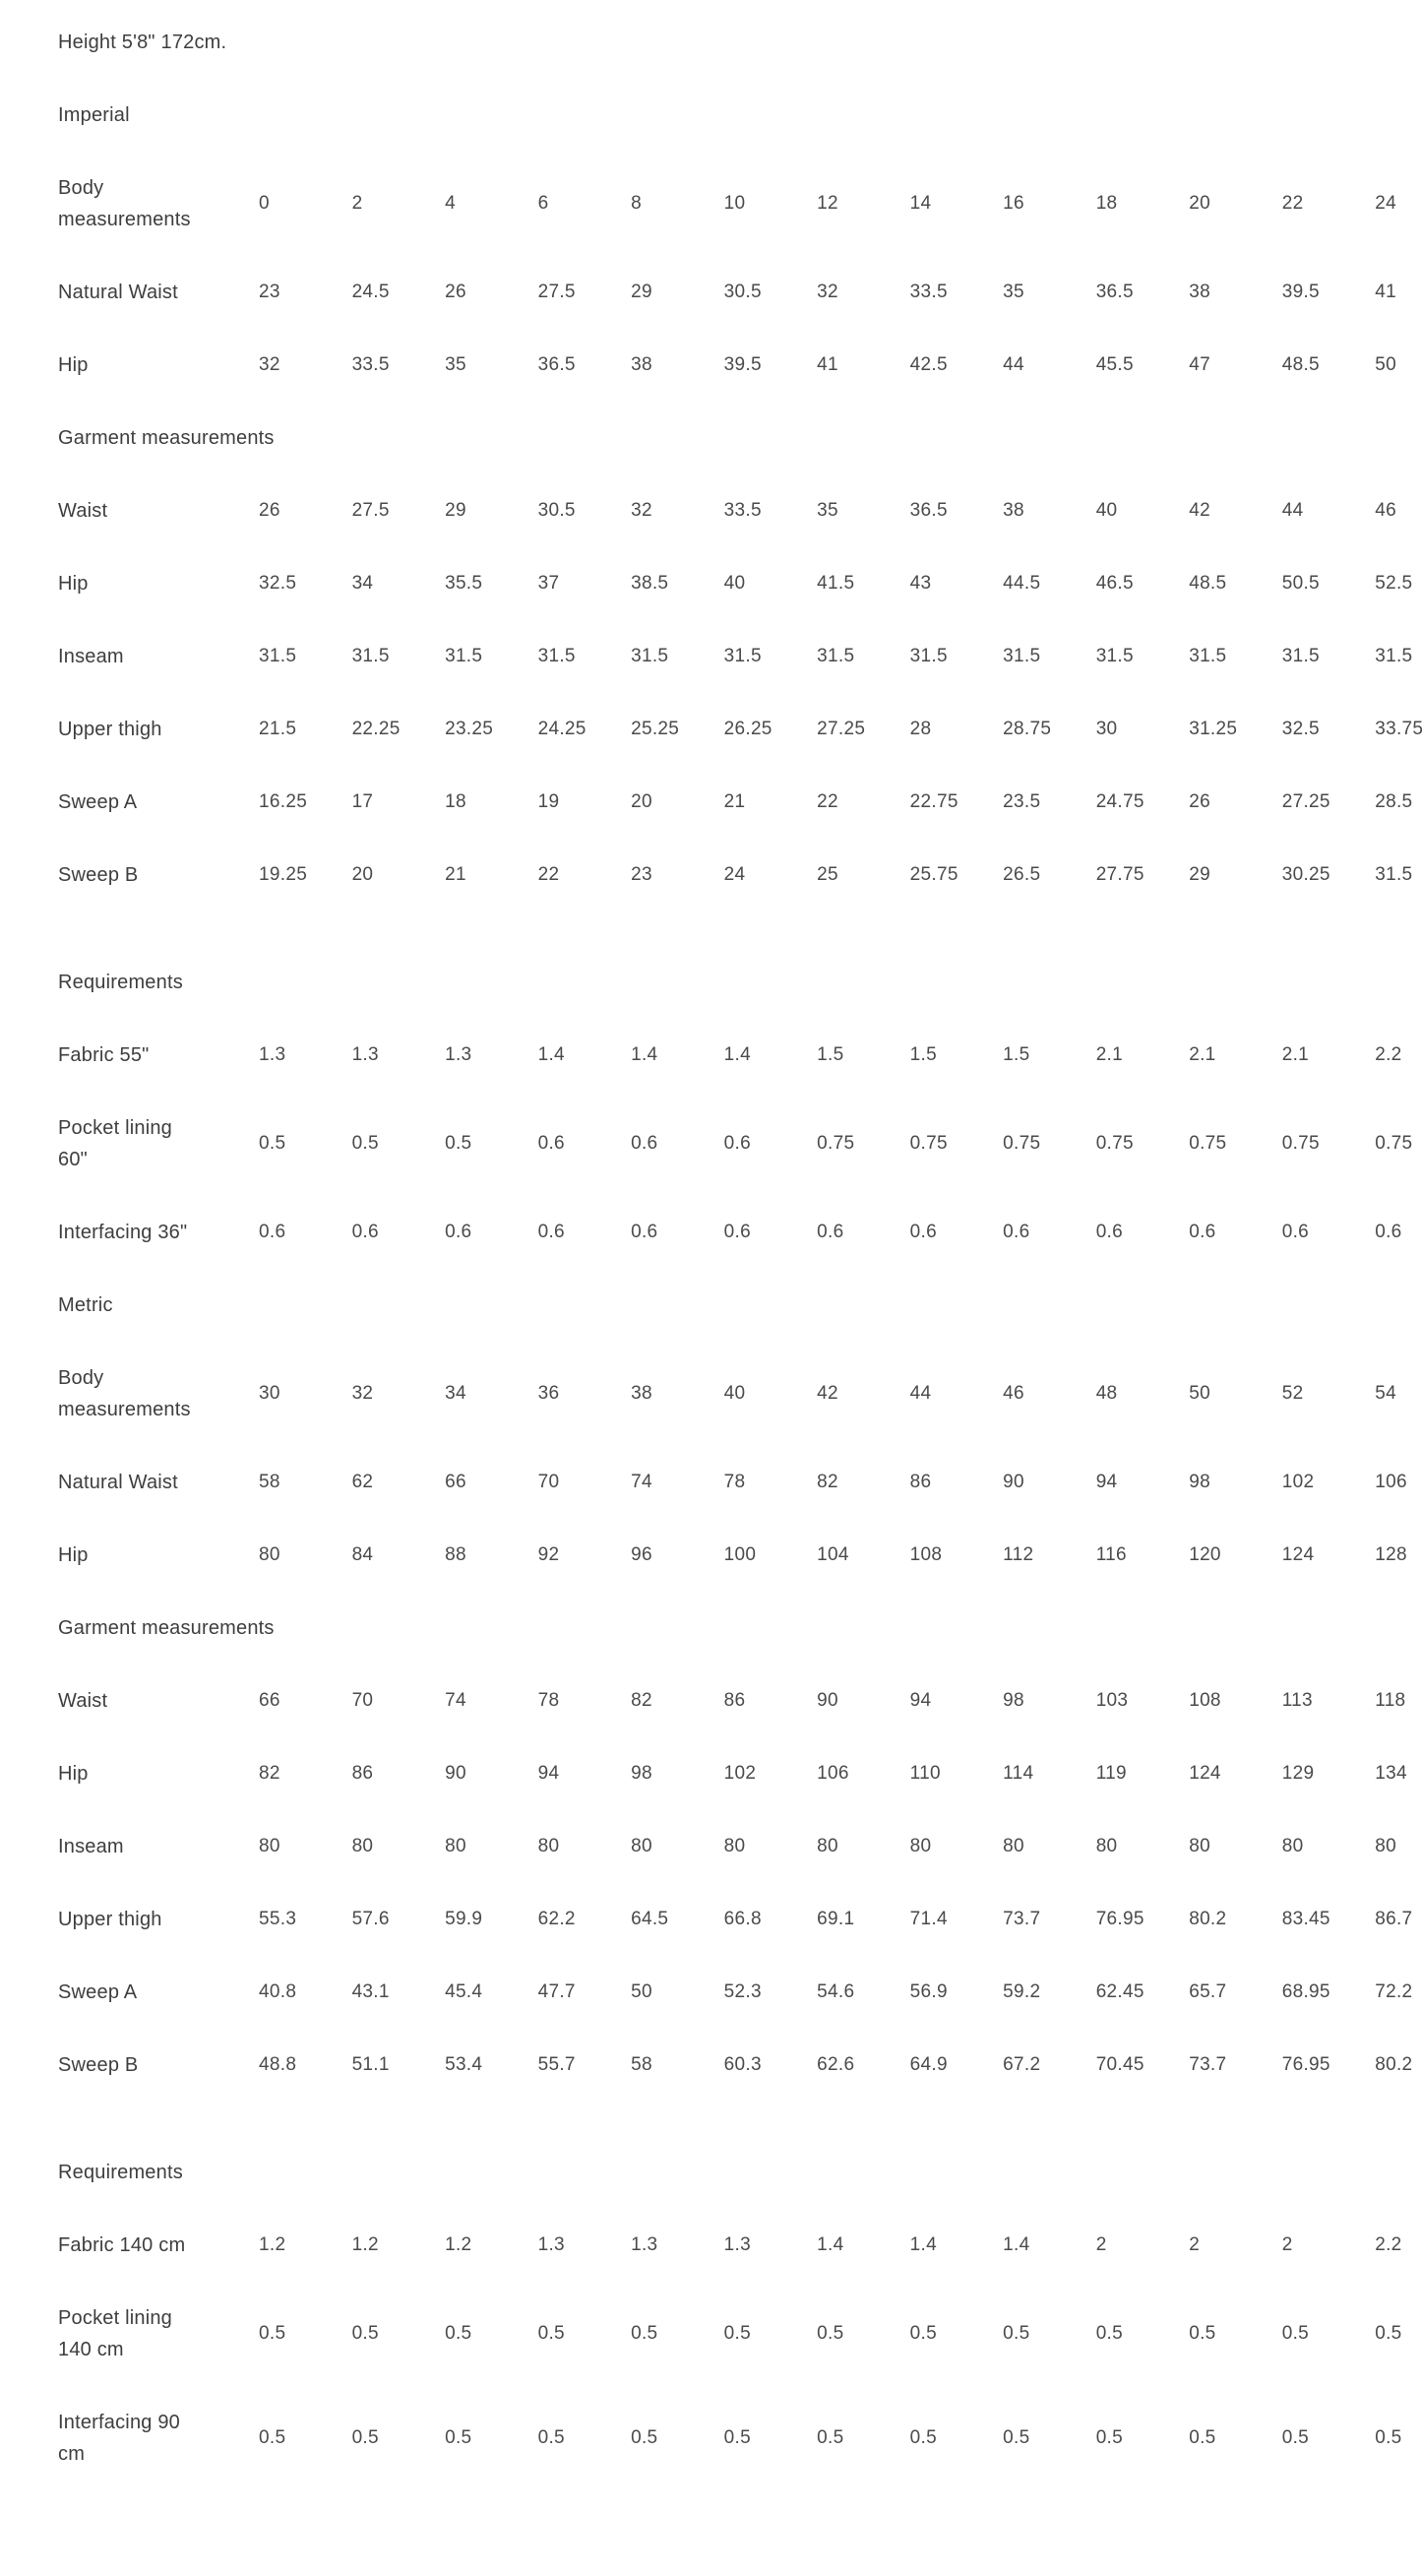 Image resolution: width=1422 pixels, height=2576 pixels. I want to click on cell-value: 0.75, so click(928, 1143).